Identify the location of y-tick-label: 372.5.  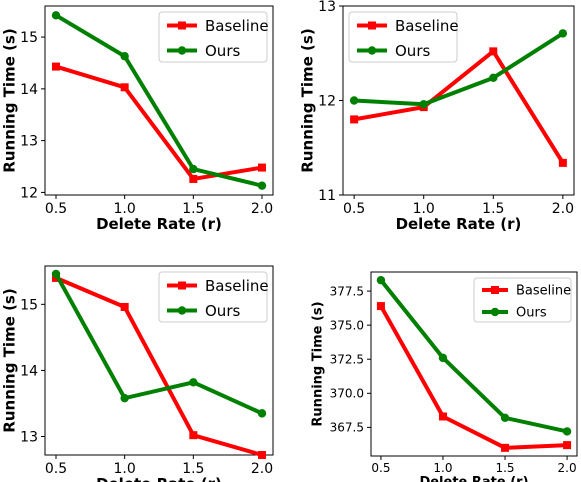
(347, 360).